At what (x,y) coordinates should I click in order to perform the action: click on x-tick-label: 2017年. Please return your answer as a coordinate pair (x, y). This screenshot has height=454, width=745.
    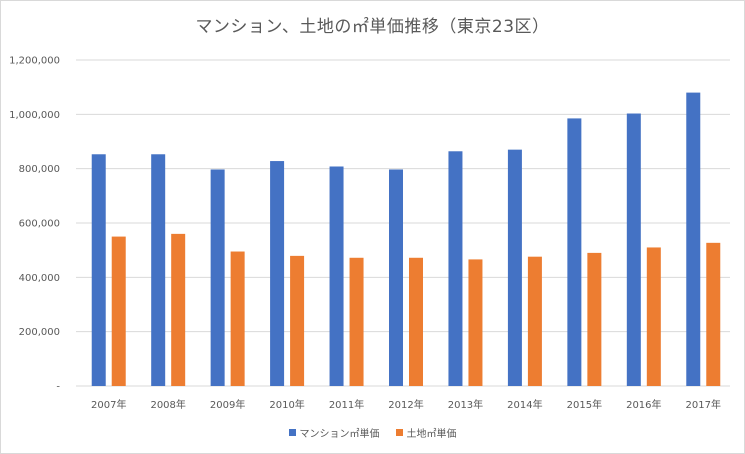
    Looking at the image, I should click on (703, 404).